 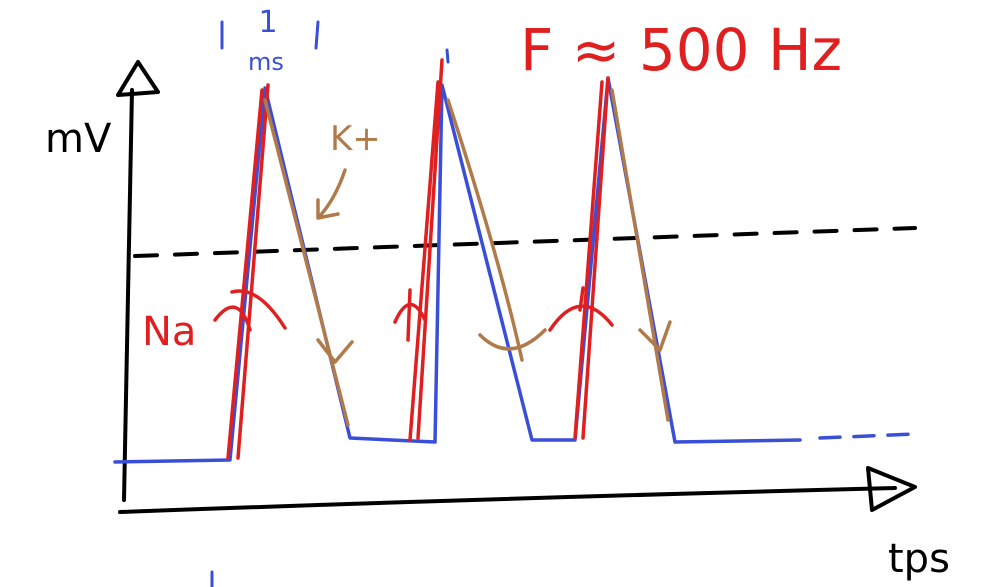 I want to click on y-axis-label: mV, so click(x=78, y=139).